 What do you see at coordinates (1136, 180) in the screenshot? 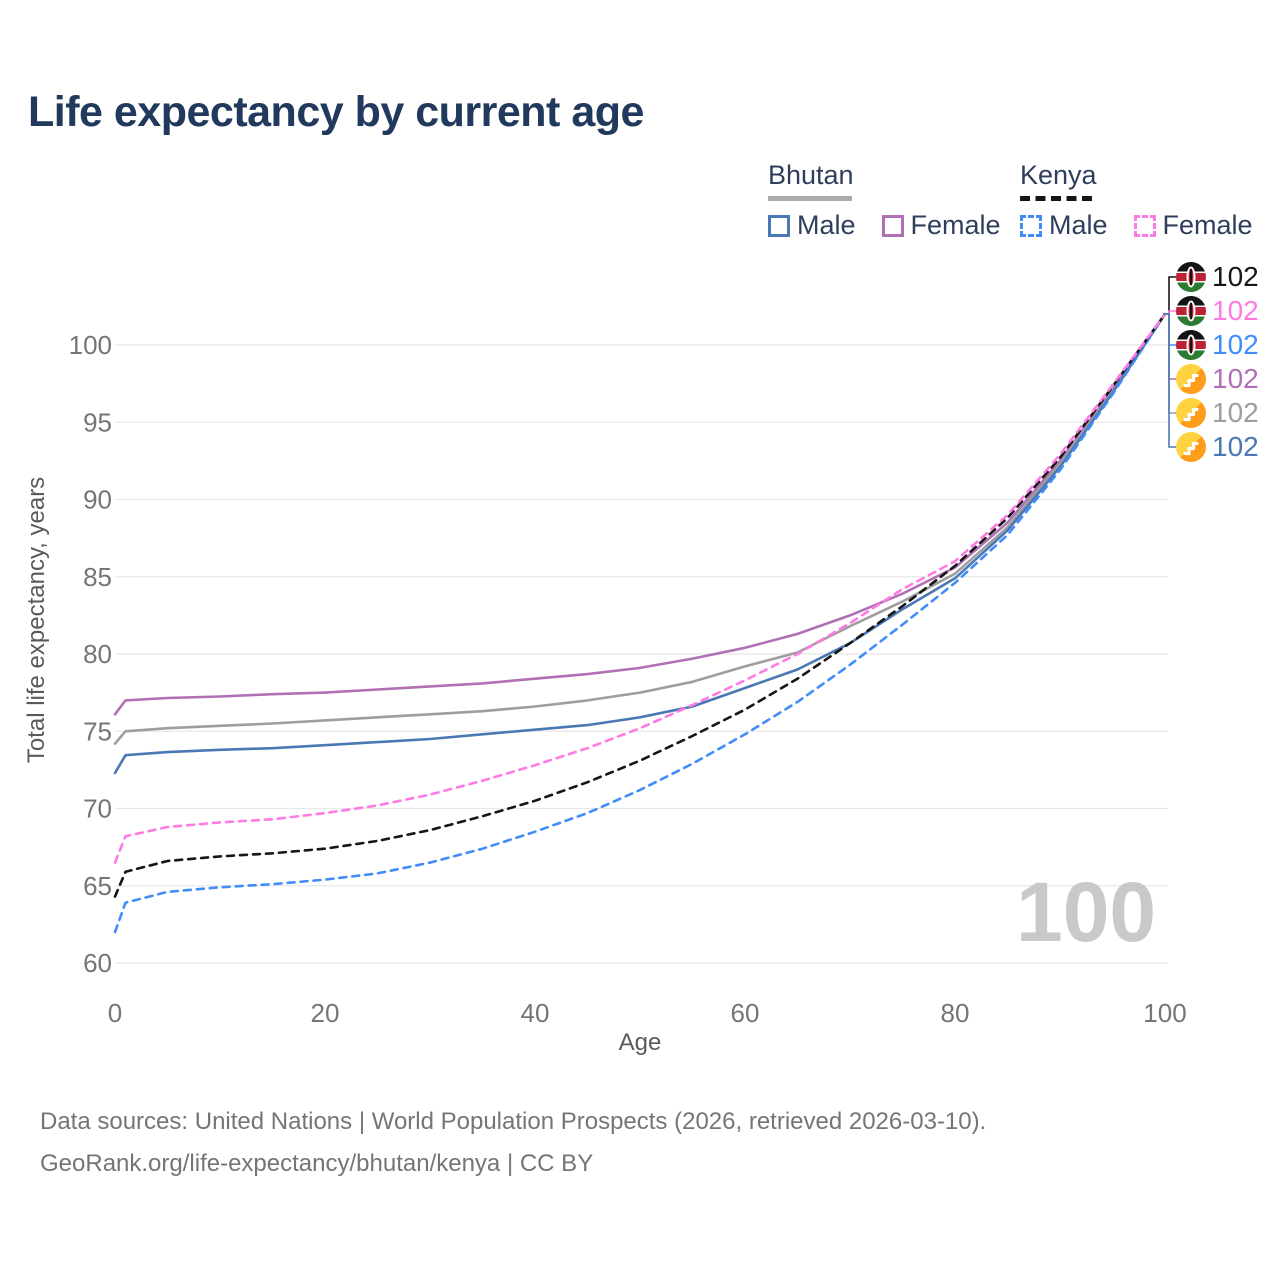
I see `legend-country-kenya: Kenya` at bounding box center [1136, 180].